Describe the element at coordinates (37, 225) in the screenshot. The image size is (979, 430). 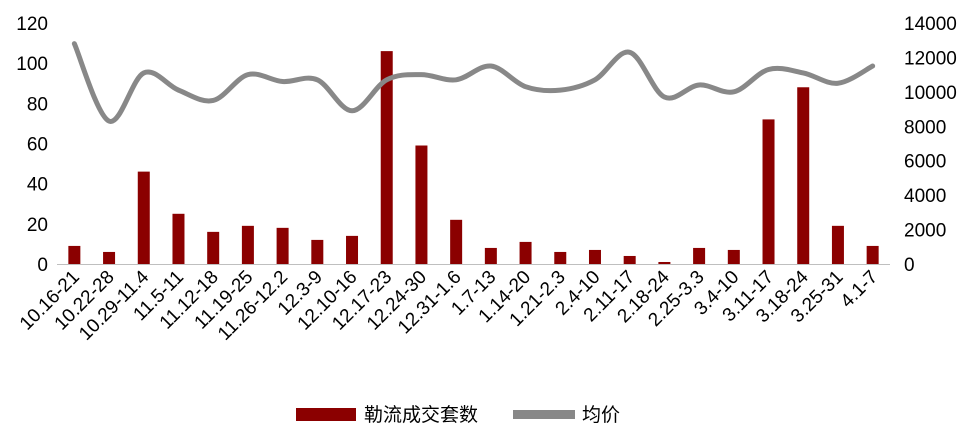
I see `left-axis-tick-label: 20` at that location.